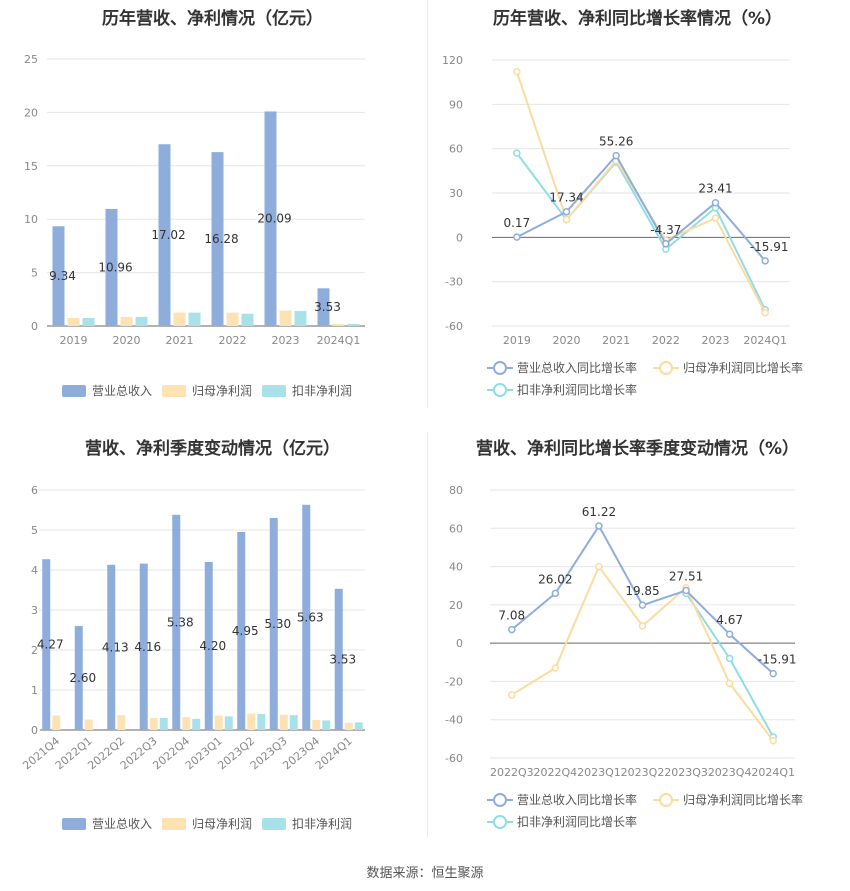 This screenshot has height=891, width=850. What do you see at coordinates (34, 650) in the screenshot?
I see `y-tick-label: 2` at bounding box center [34, 650].